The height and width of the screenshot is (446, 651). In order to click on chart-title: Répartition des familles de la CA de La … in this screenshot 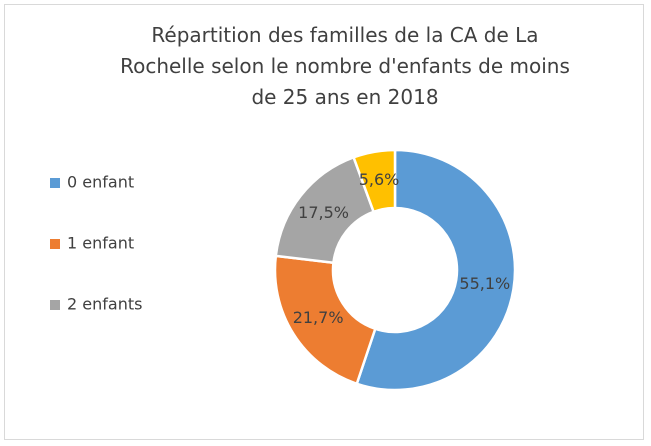, I will do `click(345, 66)`.